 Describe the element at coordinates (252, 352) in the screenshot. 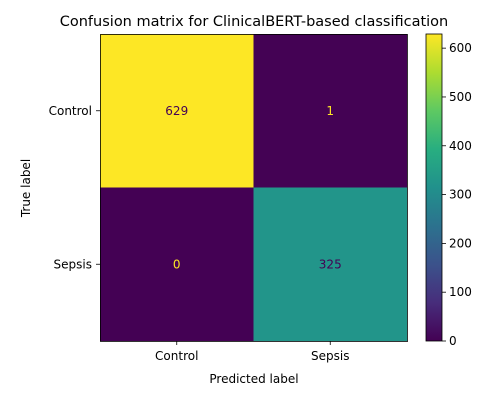

I see `x-axis: Control Sepsis` at that location.